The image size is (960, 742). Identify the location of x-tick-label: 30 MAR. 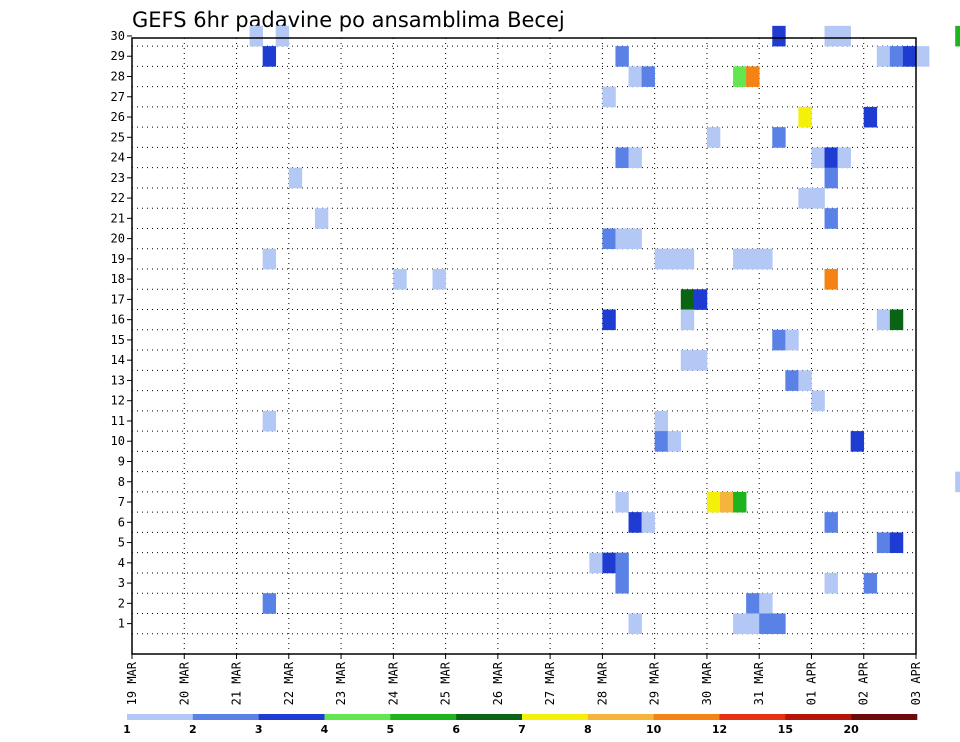
(707, 683).